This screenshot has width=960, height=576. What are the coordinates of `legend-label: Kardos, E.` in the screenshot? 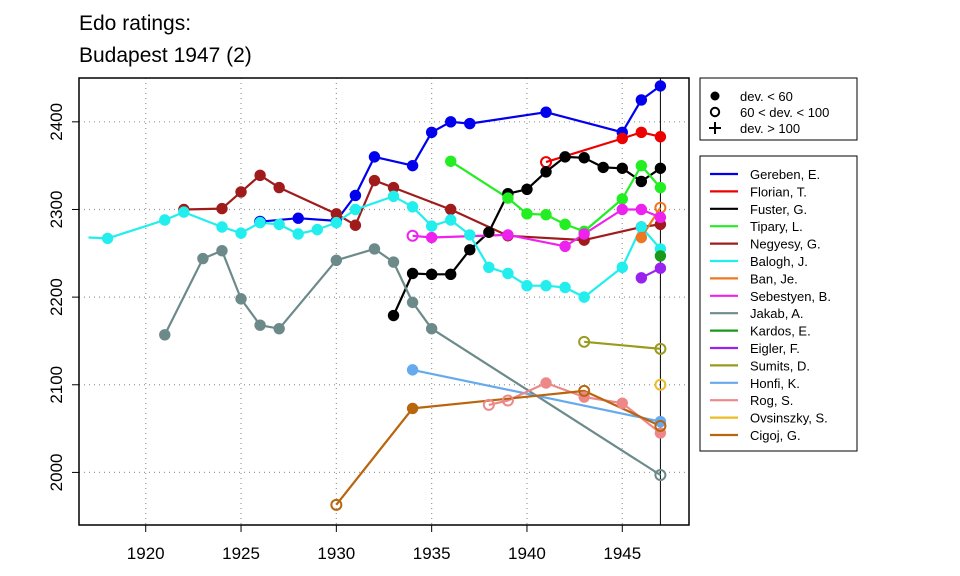 It's located at (780, 331).